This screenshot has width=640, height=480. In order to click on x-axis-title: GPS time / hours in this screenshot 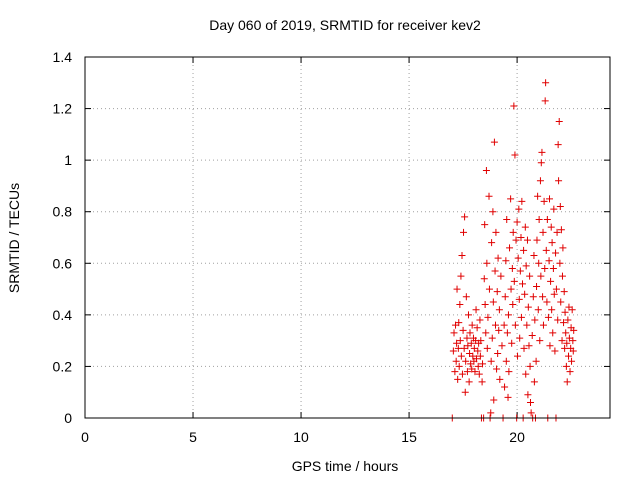, I will do `click(345, 466)`.